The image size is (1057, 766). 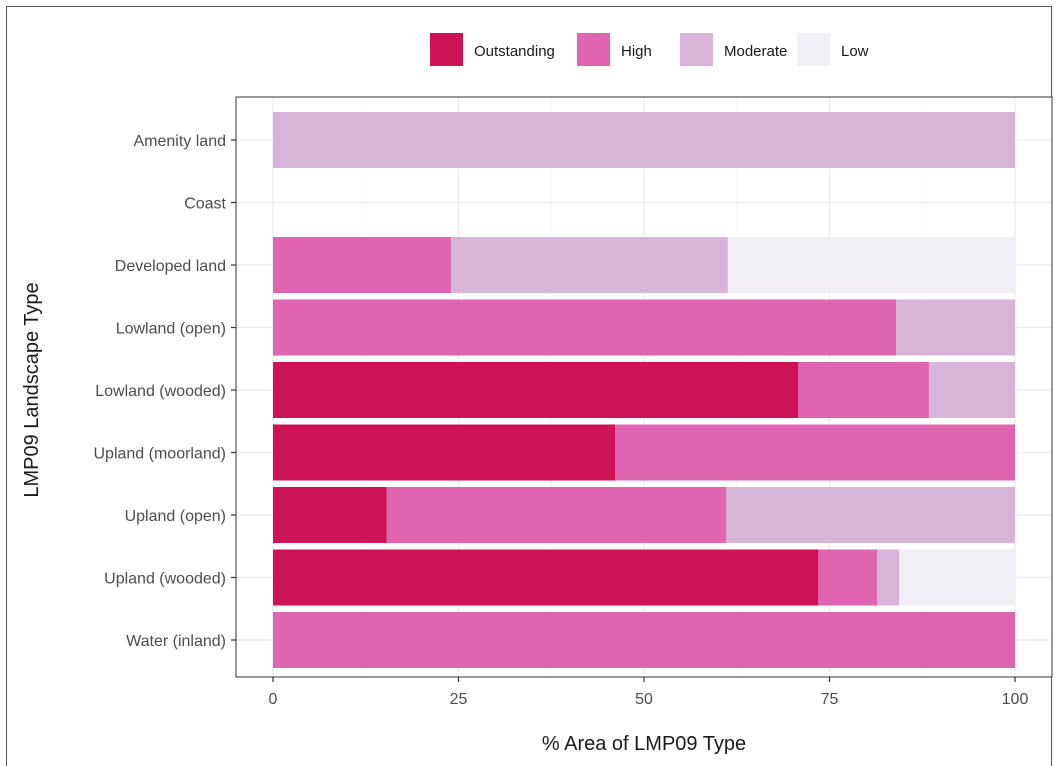 What do you see at coordinates (159, 454) in the screenshot?
I see `y-tick-label: Upland (moorland)` at bounding box center [159, 454].